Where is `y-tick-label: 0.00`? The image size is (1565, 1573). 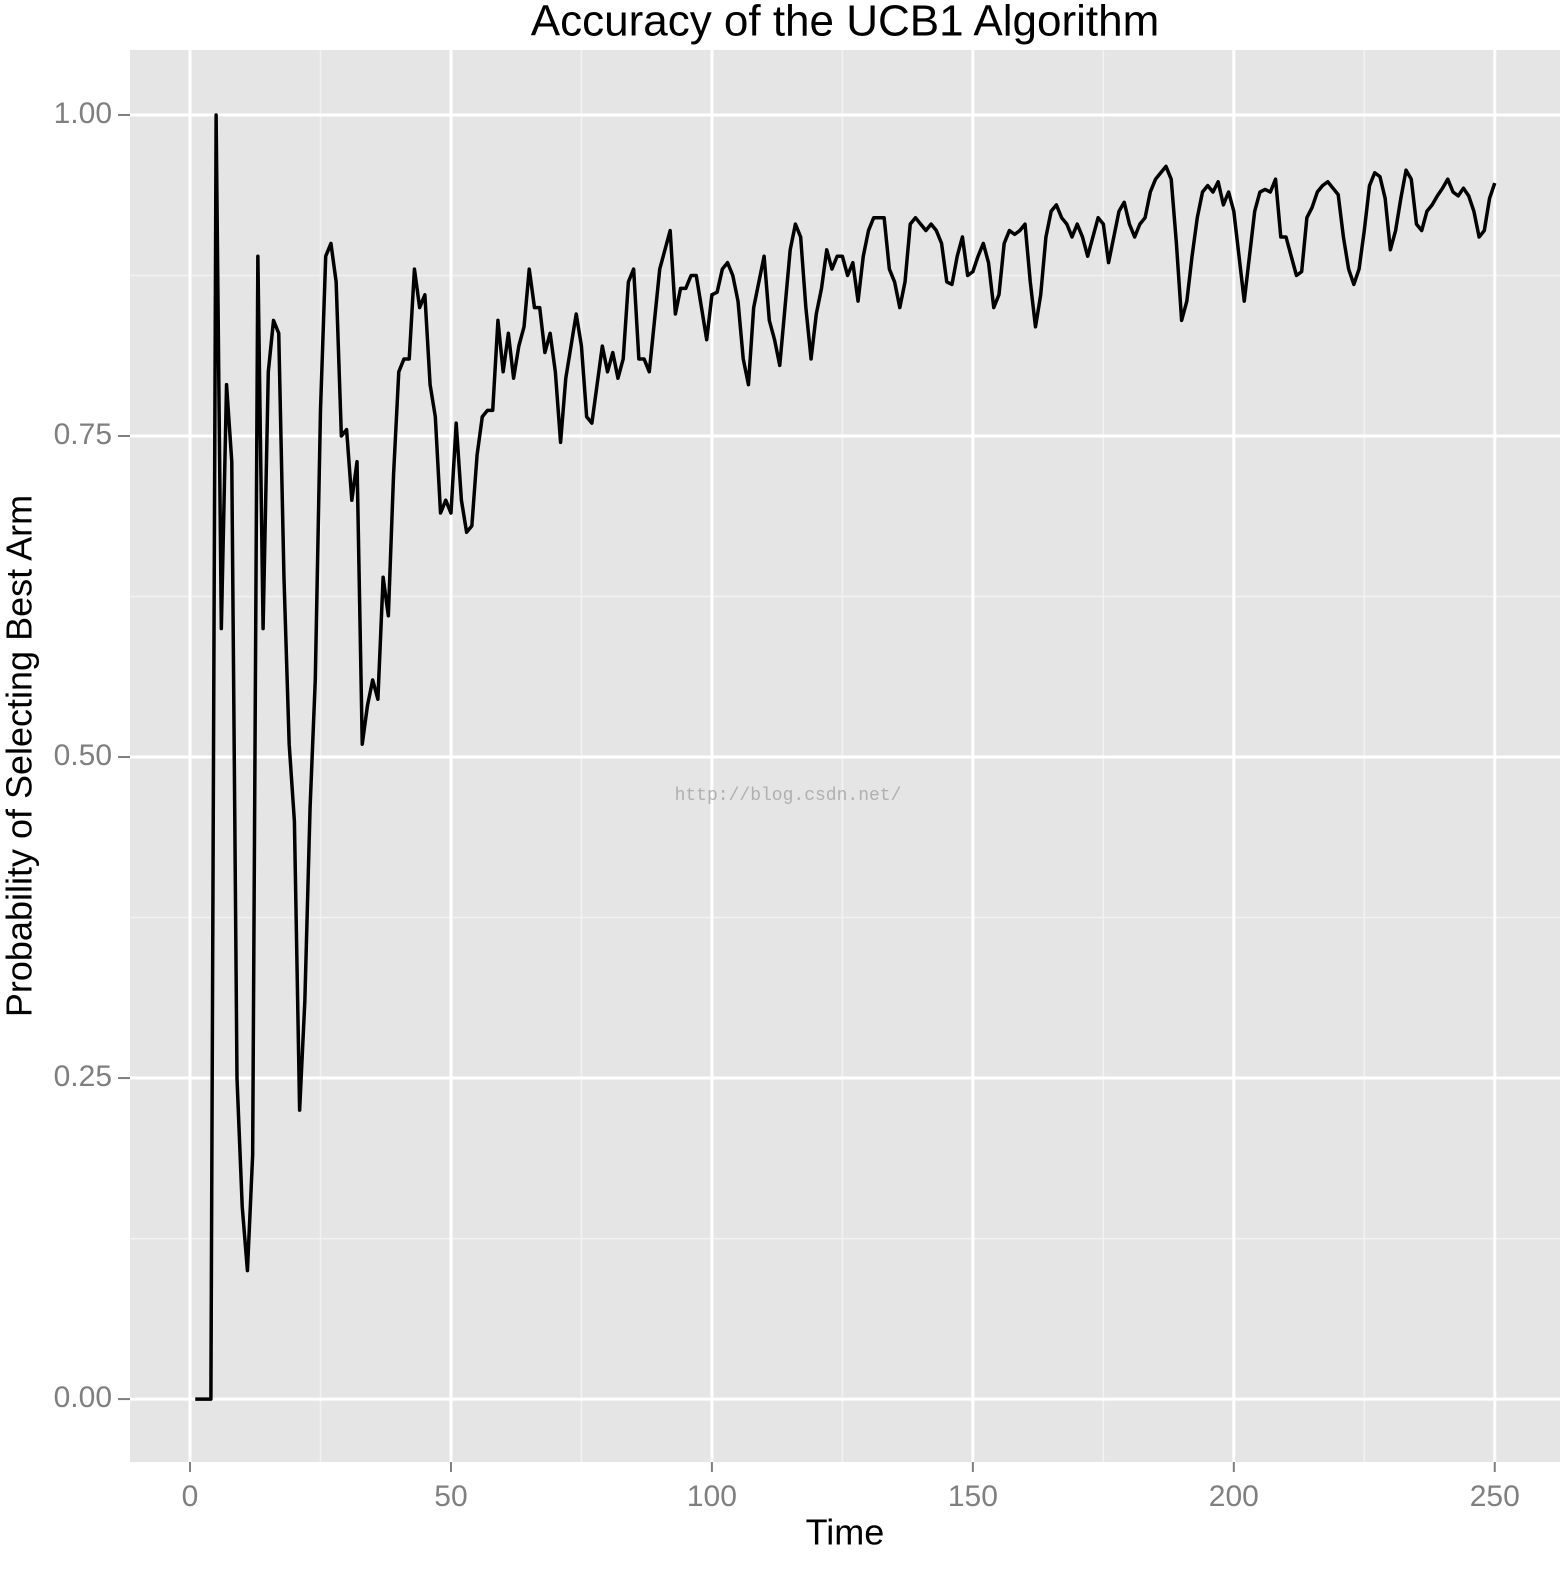 y-tick-label: 0.00 is located at coordinates (83, 1397).